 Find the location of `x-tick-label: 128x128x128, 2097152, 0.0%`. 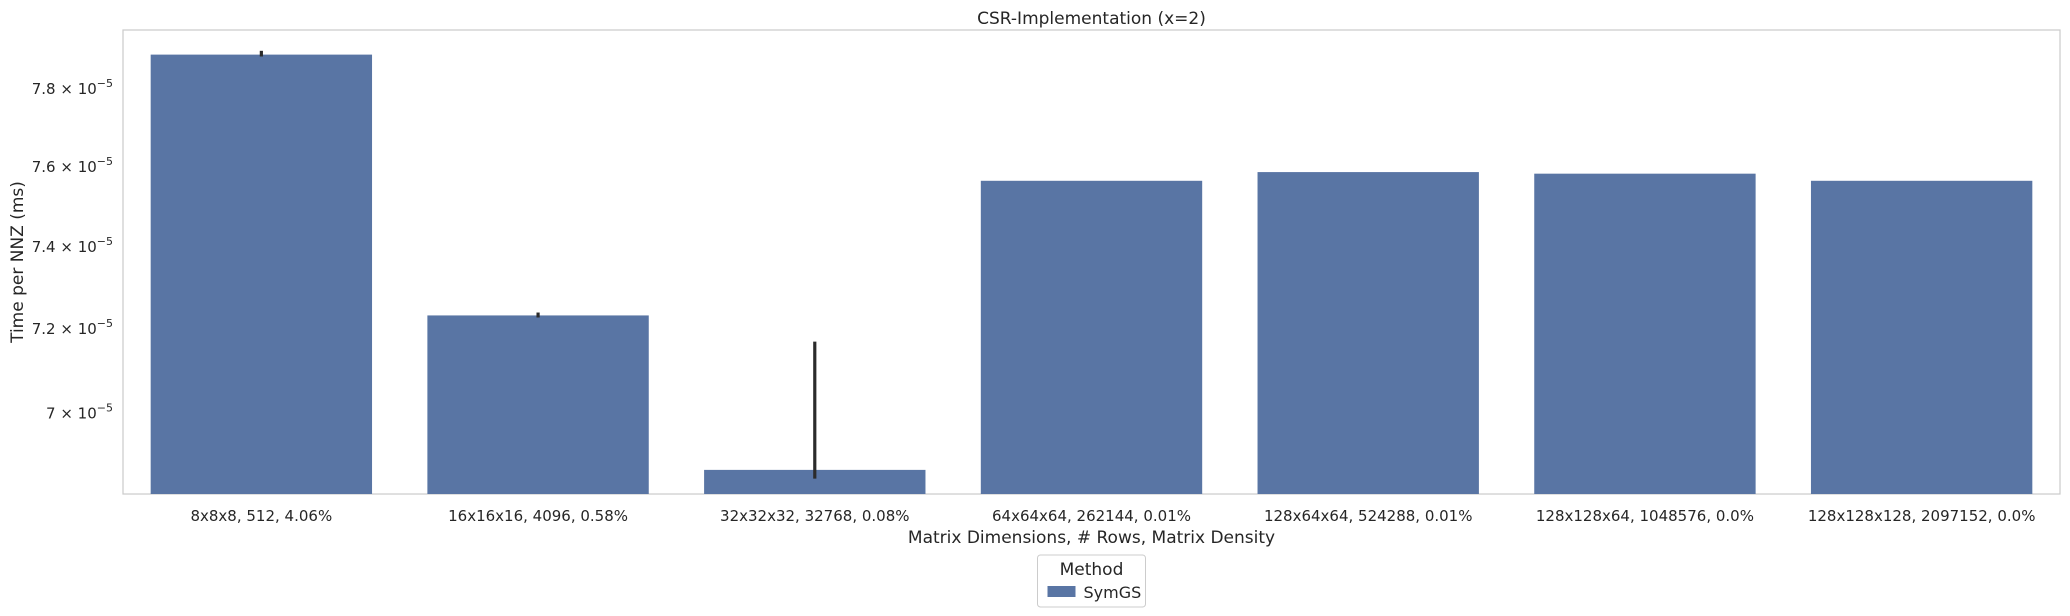

x-tick-label: 128x128x128, 2097152, 0.0% is located at coordinates (1922, 516).